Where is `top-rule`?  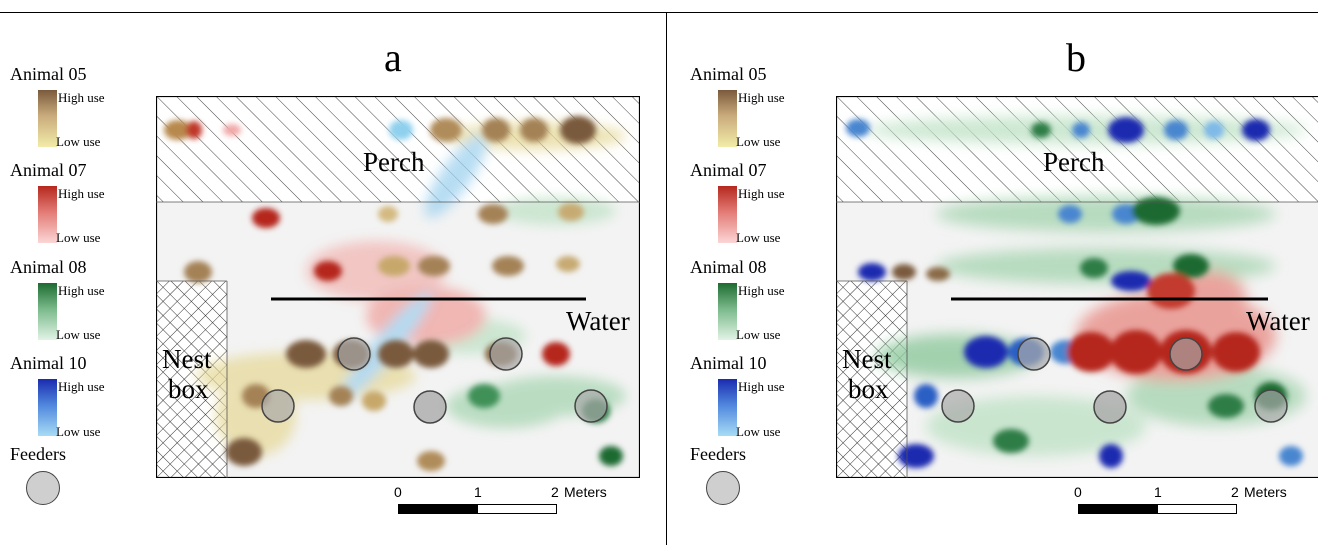
top-rule is located at coordinates (659, 12).